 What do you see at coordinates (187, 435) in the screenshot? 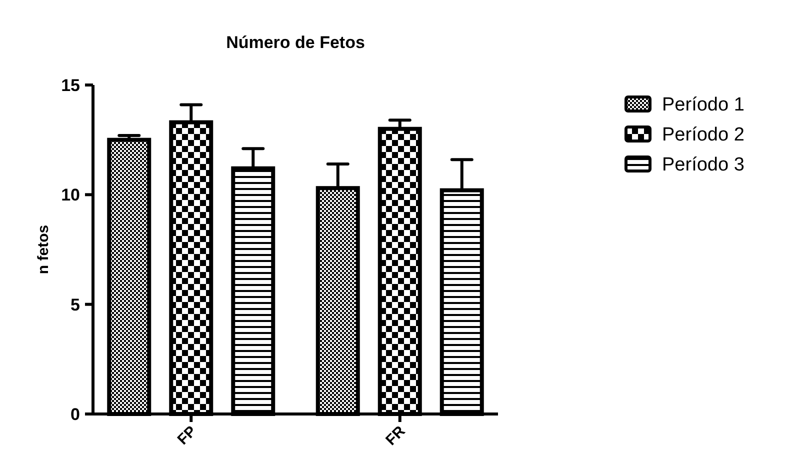
I see `x-tick-label: FP` at bounding box center [187, 435].